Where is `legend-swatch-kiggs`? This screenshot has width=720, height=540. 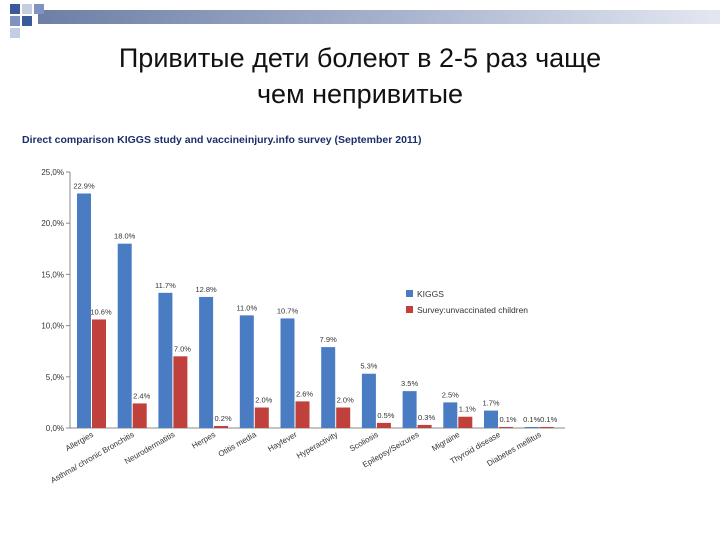 legend-swatch-kiggs is located at coordinates (409, 293).